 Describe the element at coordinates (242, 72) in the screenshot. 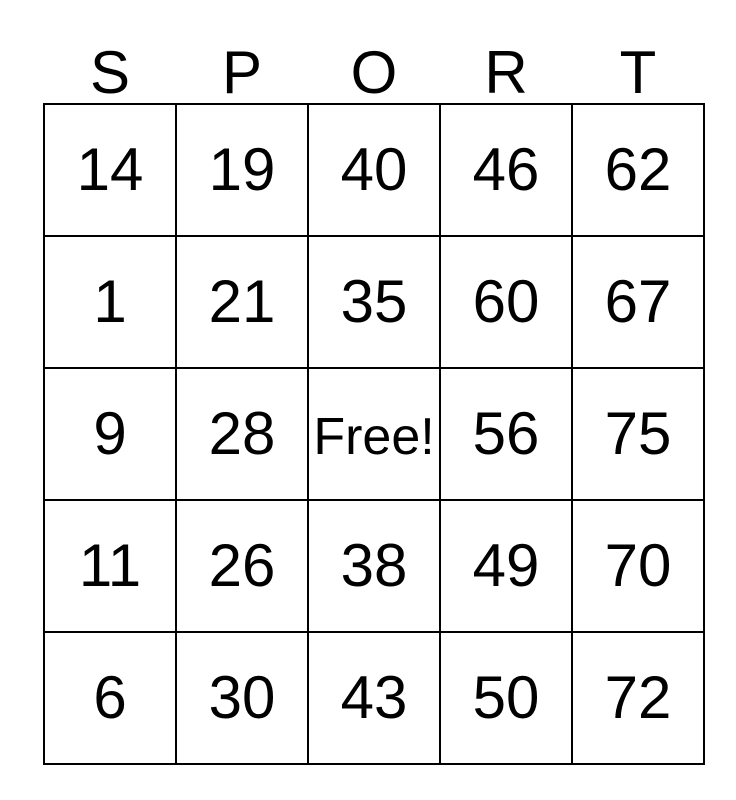

I see `header-letter-p: P` at that location.